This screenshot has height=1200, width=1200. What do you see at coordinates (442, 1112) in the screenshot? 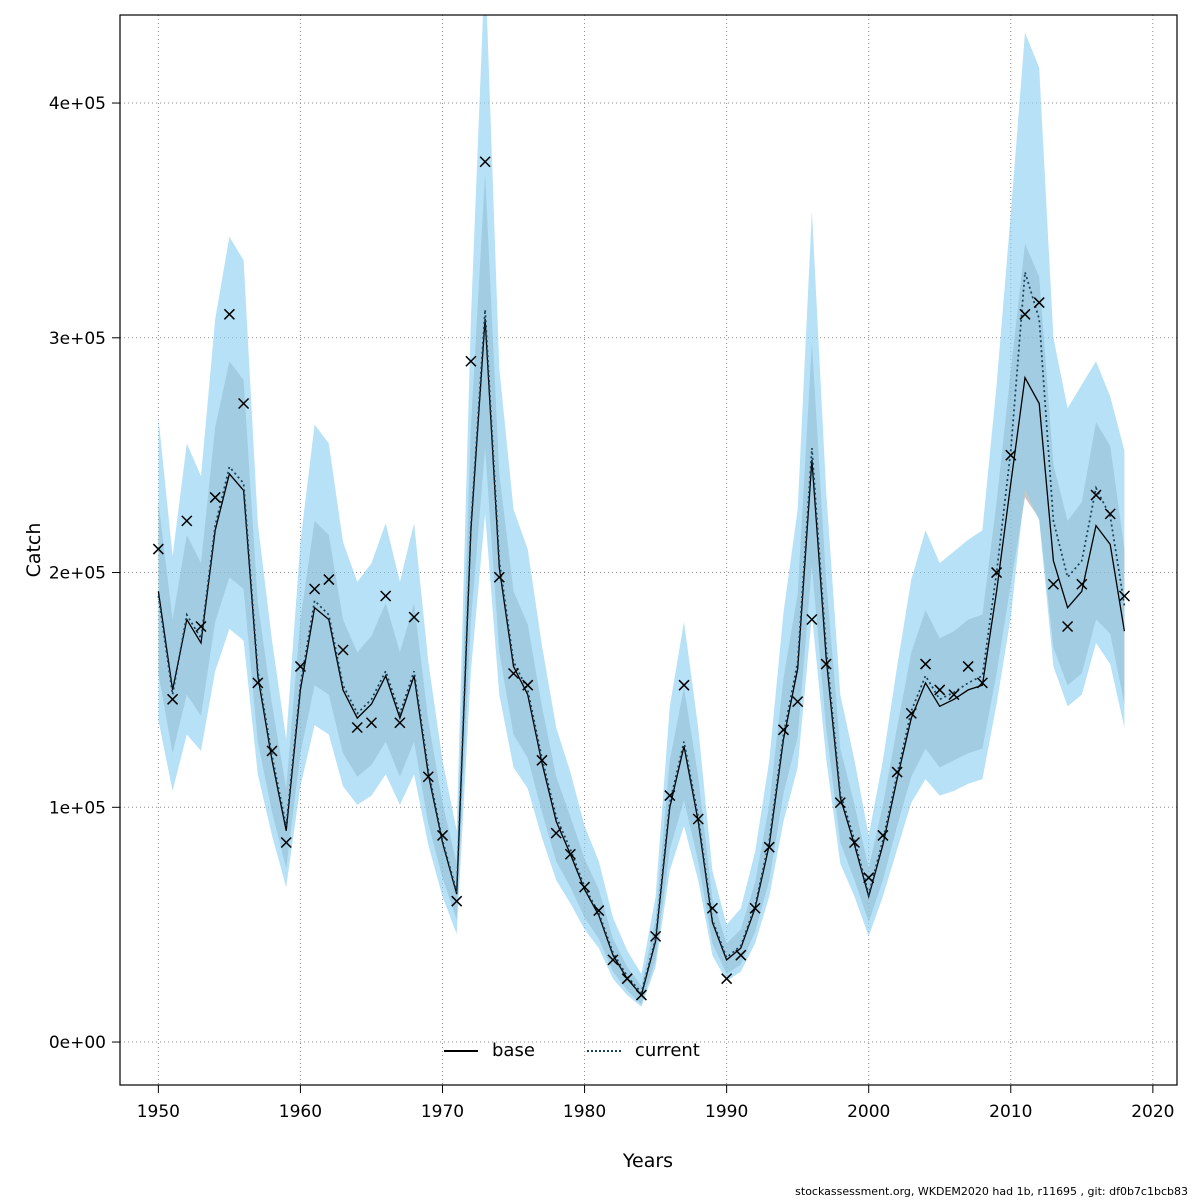
I see `x-tick-label: 1970` at bounding box center [442, 1112].